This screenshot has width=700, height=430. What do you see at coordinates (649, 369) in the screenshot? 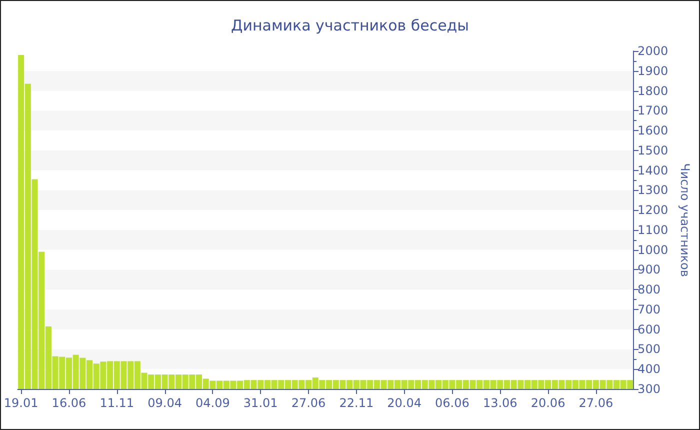
I see `y-tick-label: 400` at bounding box center [649, 369].